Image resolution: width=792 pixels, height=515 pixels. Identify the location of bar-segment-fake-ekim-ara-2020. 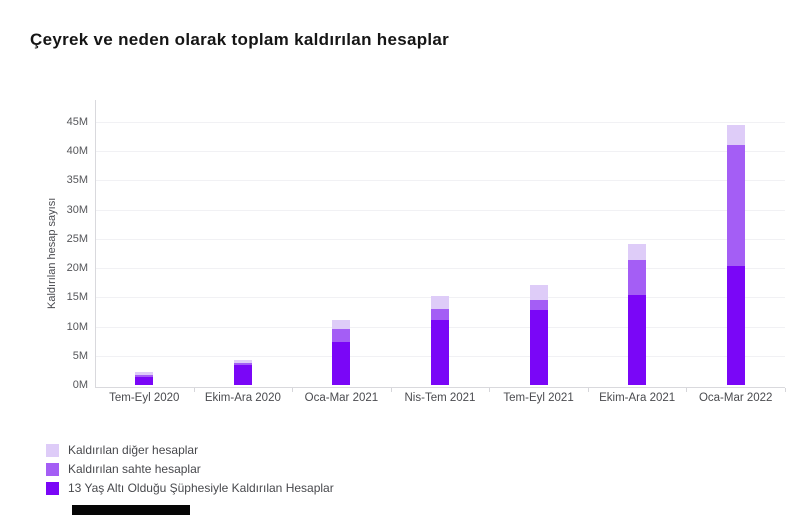
(242, 364).